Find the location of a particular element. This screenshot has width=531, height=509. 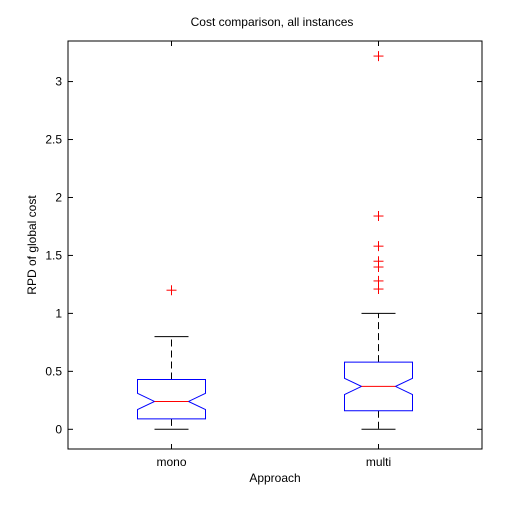

y-axis-label: RPD of global cost is located at coordinates (32, 245).